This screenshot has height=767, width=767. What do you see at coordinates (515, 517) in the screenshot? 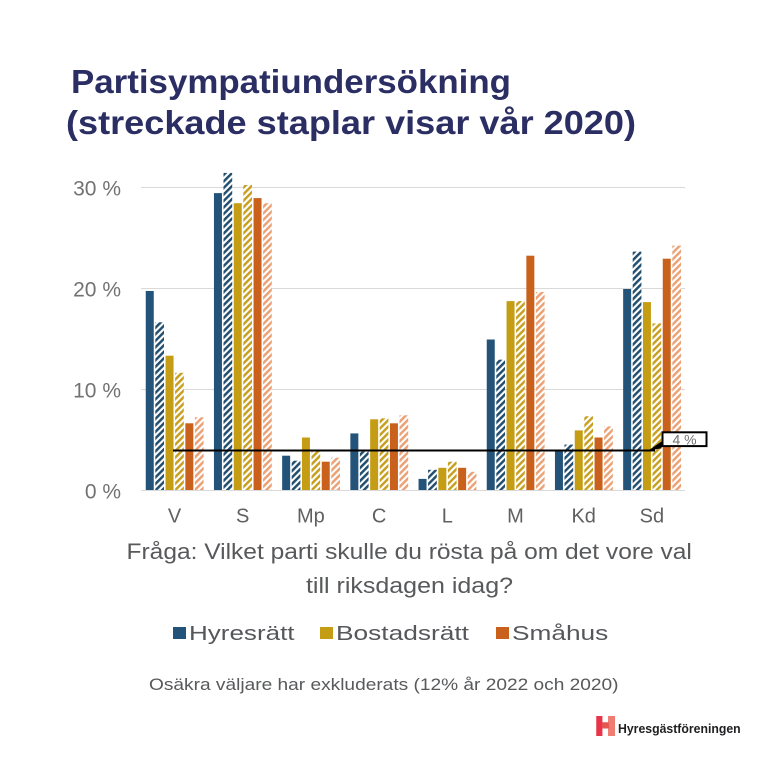
I see `svg-text: M` at bounding box center [515, 517].